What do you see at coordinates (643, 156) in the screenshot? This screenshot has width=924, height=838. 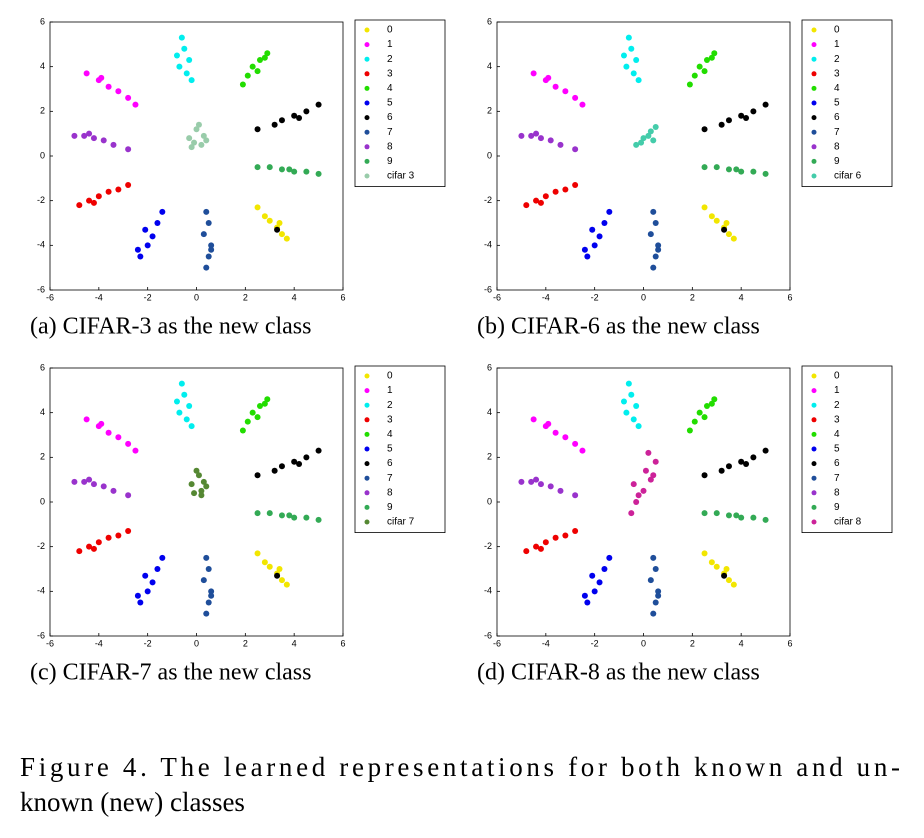 I see `plot-area` at bounding box center [643, 156].